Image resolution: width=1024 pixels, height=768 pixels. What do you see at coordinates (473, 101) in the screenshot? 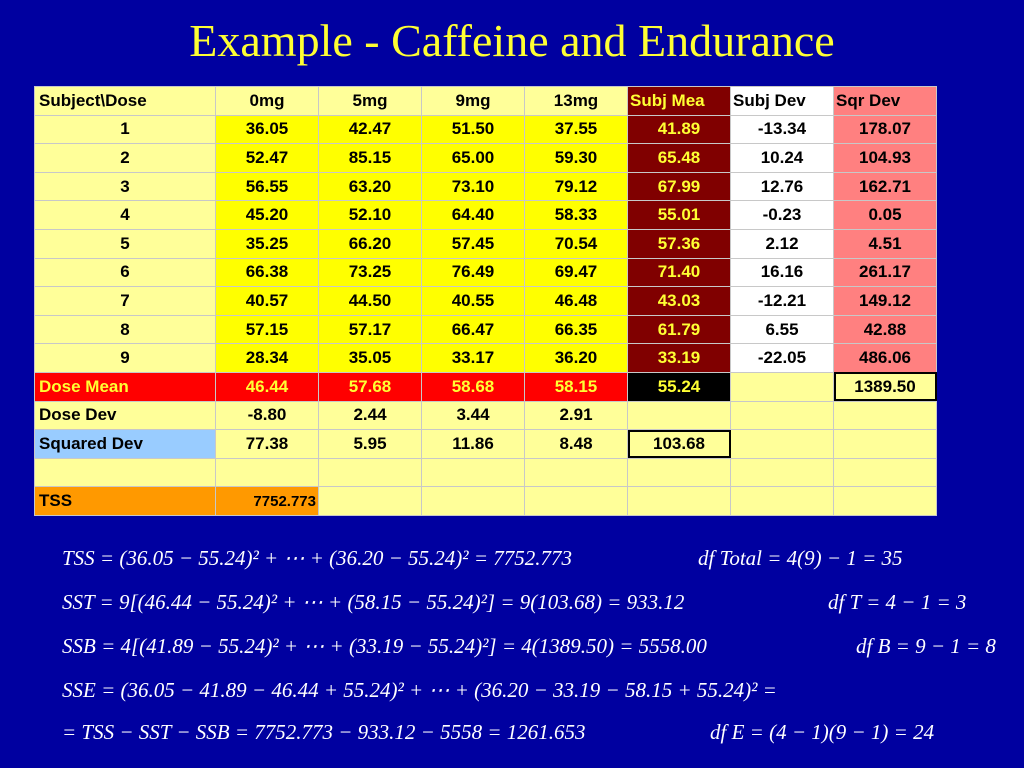
I see `header-cell: 9mg` at bounding box center [473, 101].